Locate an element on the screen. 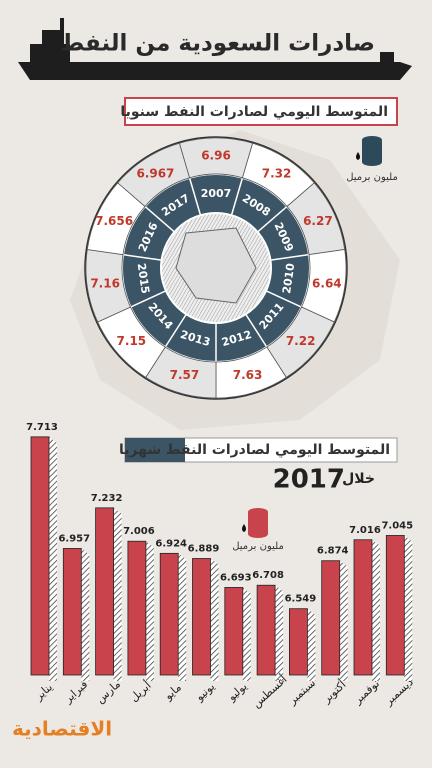  value-label: 7.32 is located at coordinates (277, 173).